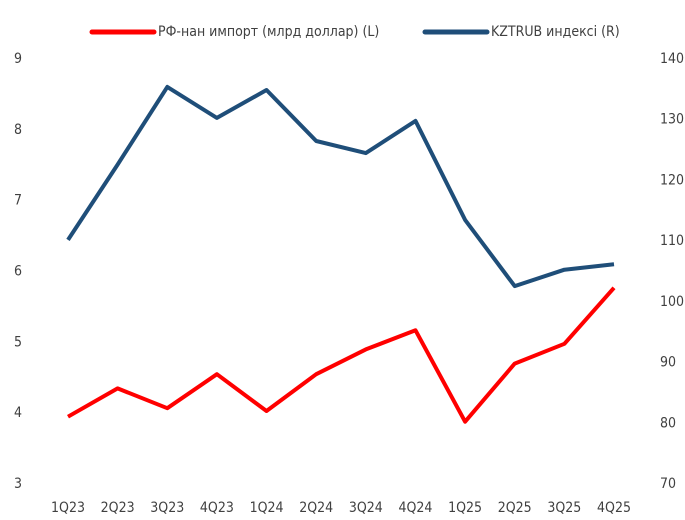  Describe the element at coordinates (268, 32) in the screenshot. I see `legend-label: РФ-нан импорт (млрд доллар) (L)` at that location.